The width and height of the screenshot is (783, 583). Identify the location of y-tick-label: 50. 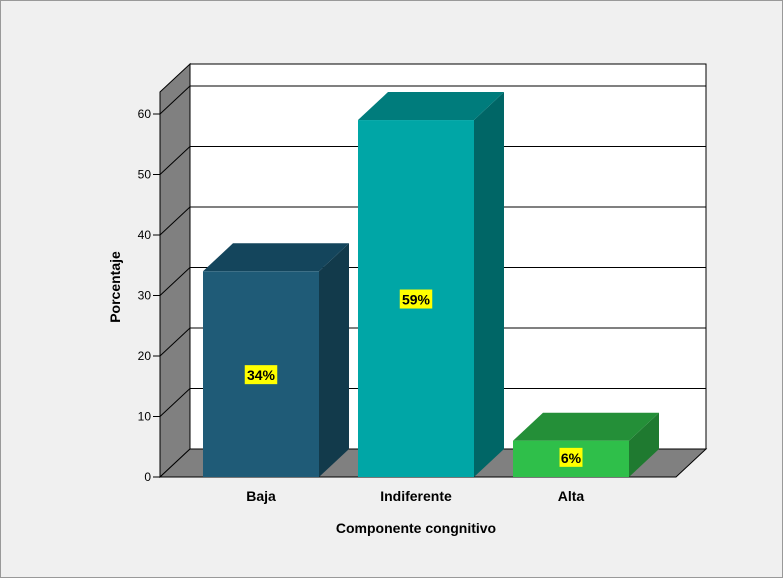
(145, 175).